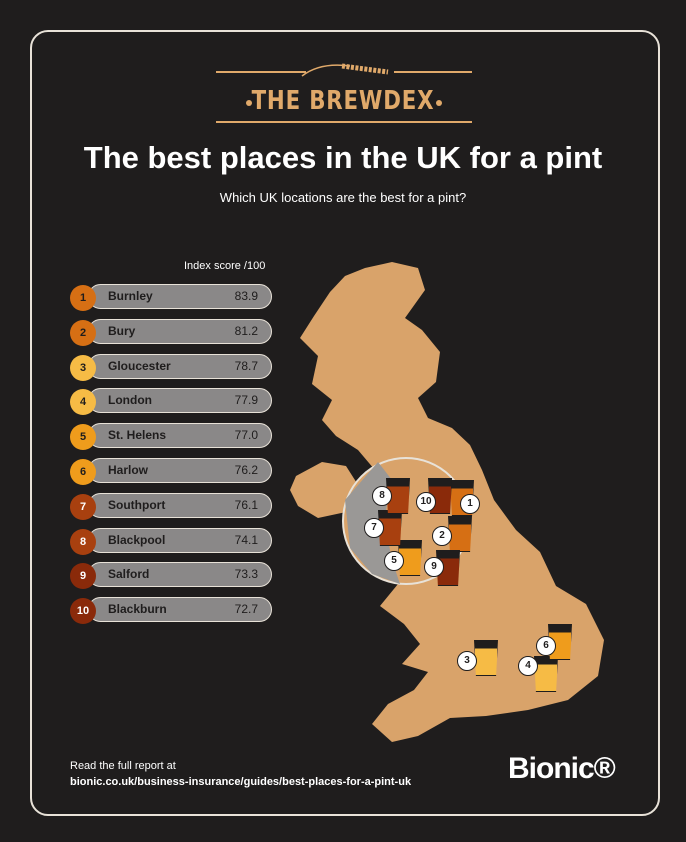 The width and height of the screenshot is (686, 842). Describe the element at coordinates (470, 504) in the screenshot. I see `map-pin-number: 1` at that location.